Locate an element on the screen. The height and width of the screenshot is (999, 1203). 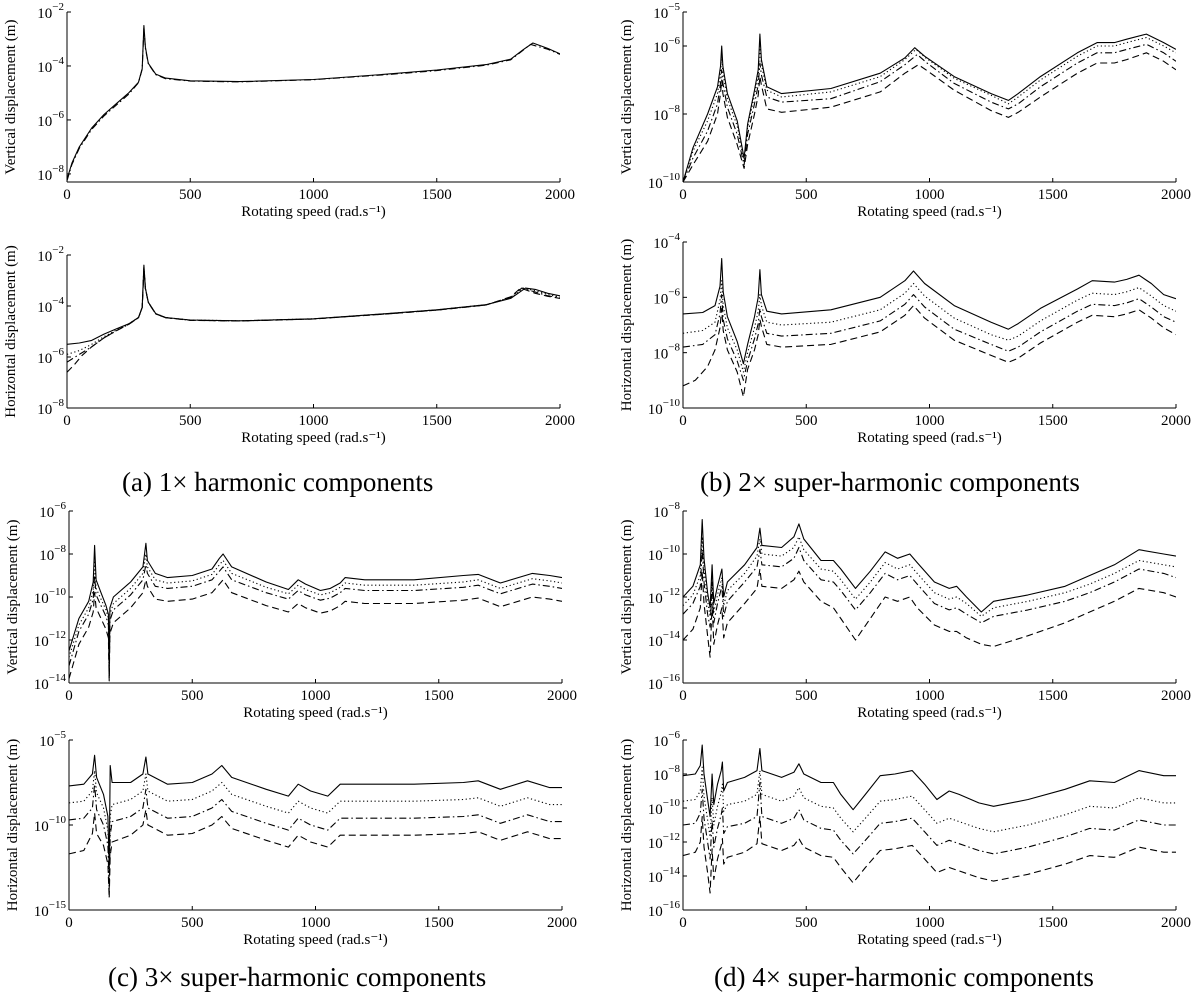
y-tick-label: 10⁻² is located at coordinates (50, 11).